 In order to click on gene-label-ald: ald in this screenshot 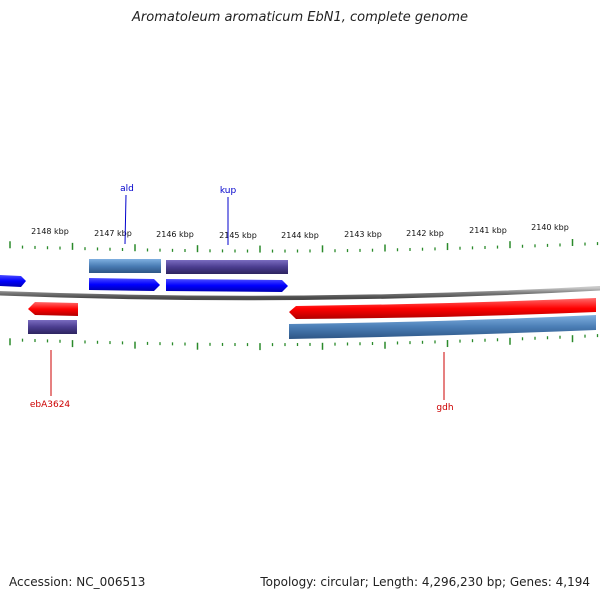, I will do `click(127, 189)`.